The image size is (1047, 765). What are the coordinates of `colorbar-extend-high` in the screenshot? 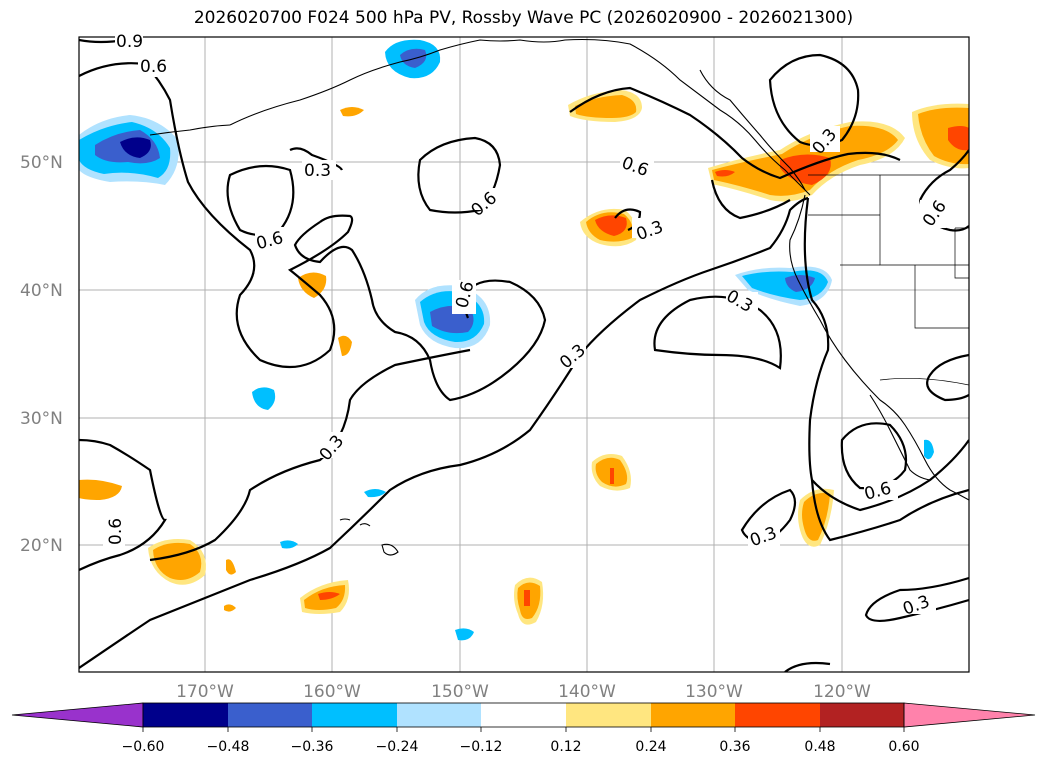 It's located at (969, 715).